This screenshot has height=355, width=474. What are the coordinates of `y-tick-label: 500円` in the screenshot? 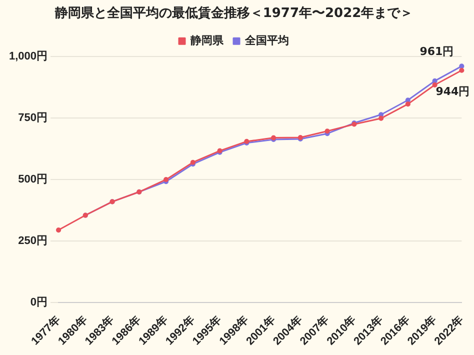 It's located at (33, 180).